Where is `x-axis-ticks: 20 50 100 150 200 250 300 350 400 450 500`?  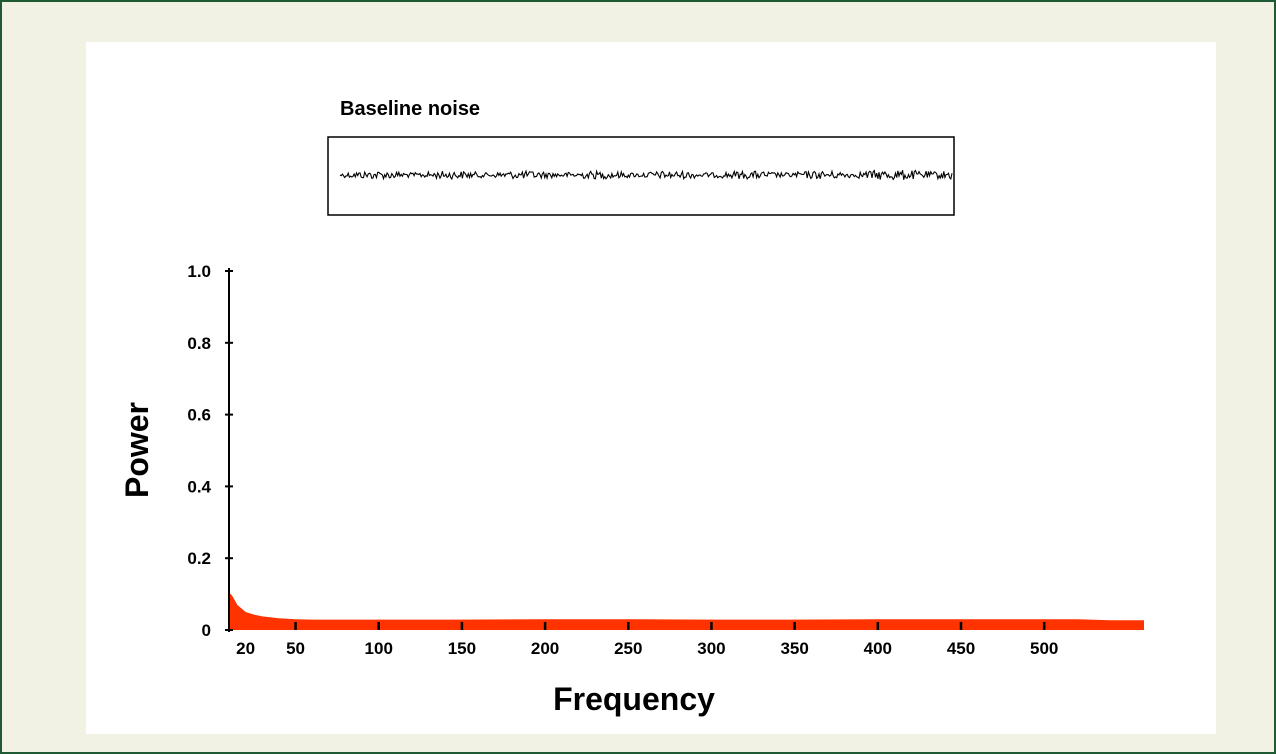 x-axis-ticks: 20 50 100 150 200 250 300 350 400 450 500 is located at coordinates (647, 640).